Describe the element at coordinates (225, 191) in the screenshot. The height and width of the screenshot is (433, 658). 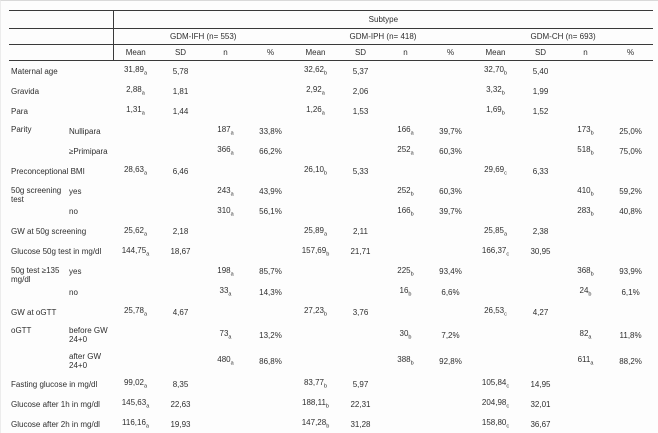
I see `value-cell: 243a` at that location.